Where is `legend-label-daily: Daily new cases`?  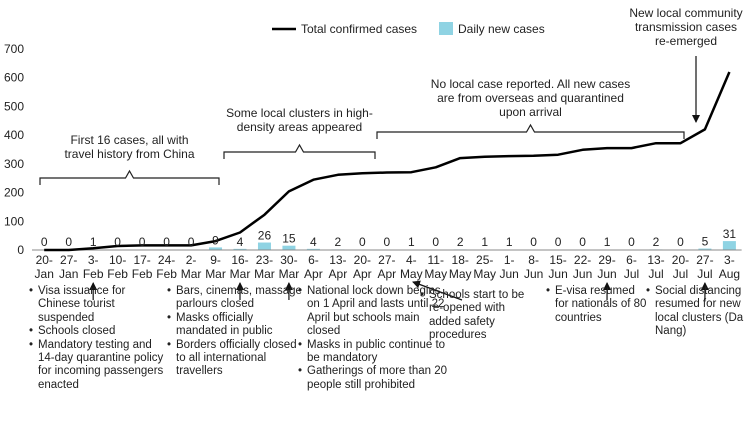 legend-label-daily: Daily new cases is located at coordinates (501, 29).